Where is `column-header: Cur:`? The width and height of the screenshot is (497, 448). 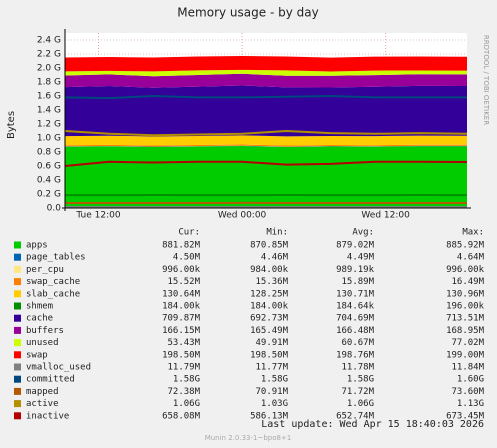 column-header: Cur: is located at coordinates (189, 233).